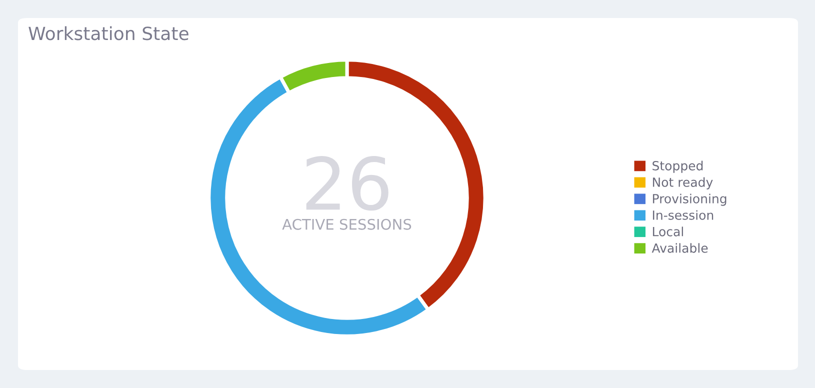  What do you see at coordinates (680, 248) in the screenshot?
I see `legend-label: Available` at bounding box center [680, 248].